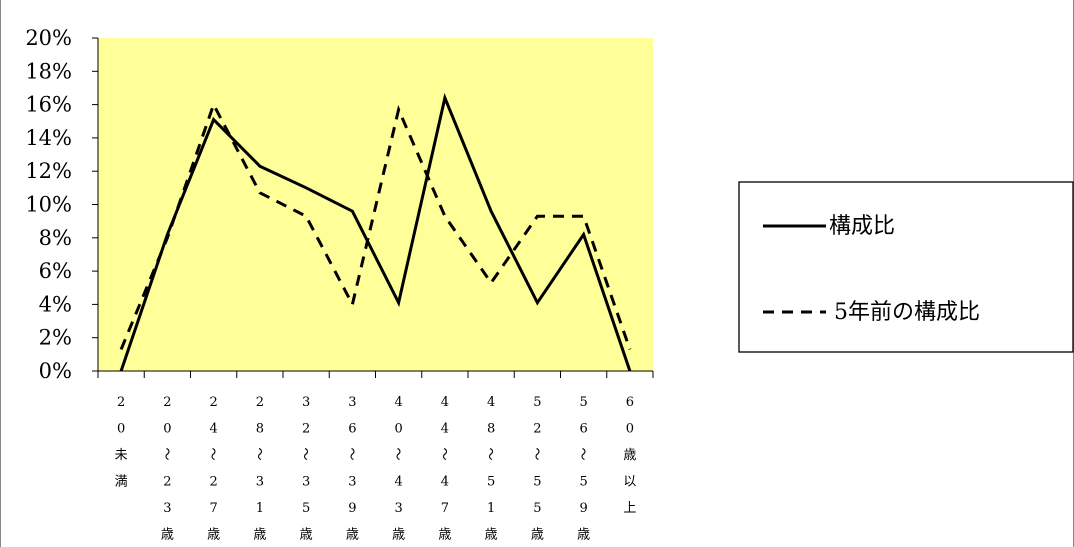 This screenshot has width=1074, height=547. What do you see at coordinates (55, 338) in the screenshot?
I see `y-tick-label: 2%` at bounding box center [55, 338].